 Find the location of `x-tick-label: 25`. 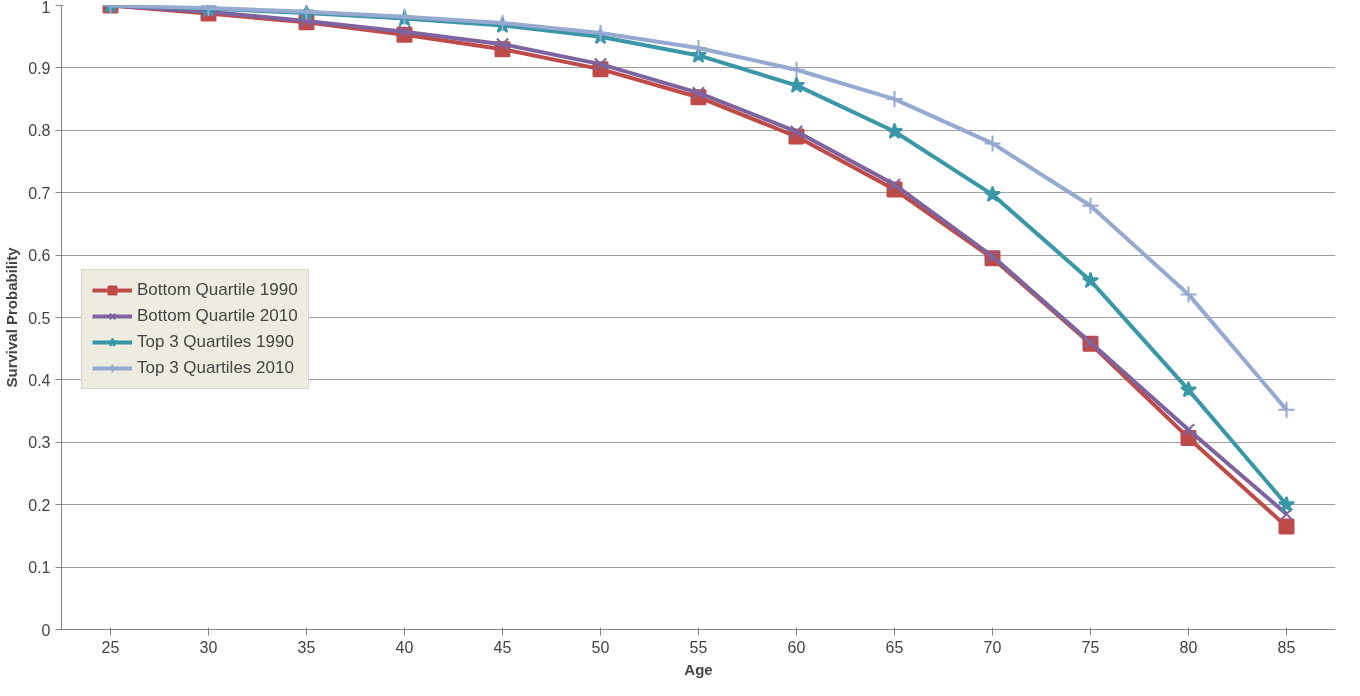

x-tick-label: 25 is located at coordinates (110, 647).